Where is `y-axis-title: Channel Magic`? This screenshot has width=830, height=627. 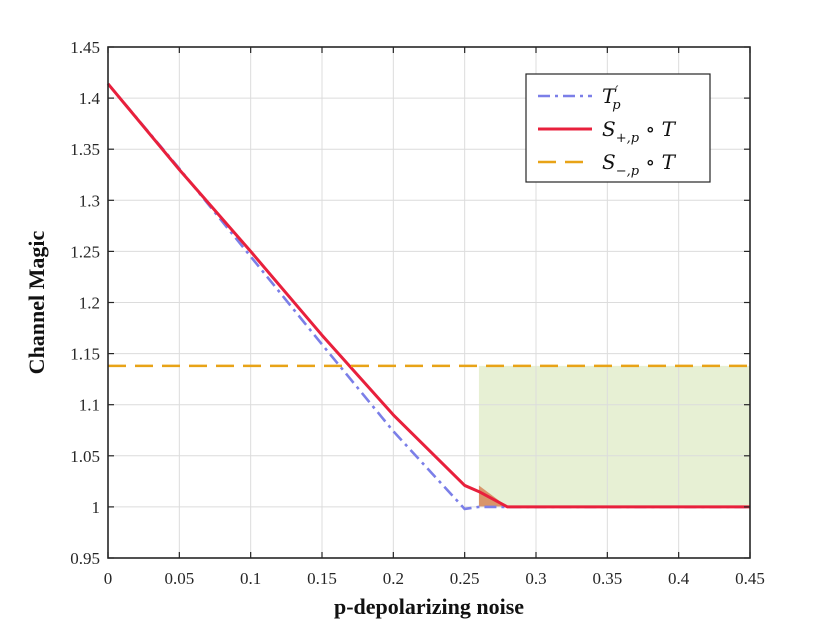 y-axis-title: Channel Magic is located at coordinates (36, 302).